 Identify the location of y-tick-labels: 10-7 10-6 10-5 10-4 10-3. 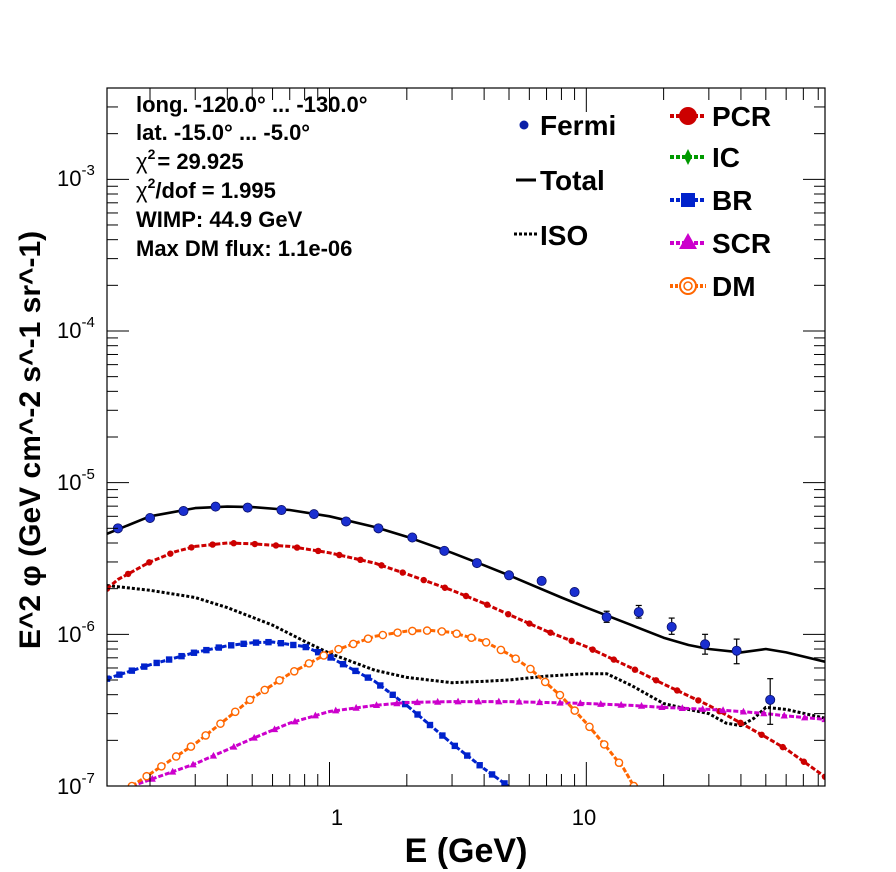
(76, 480).